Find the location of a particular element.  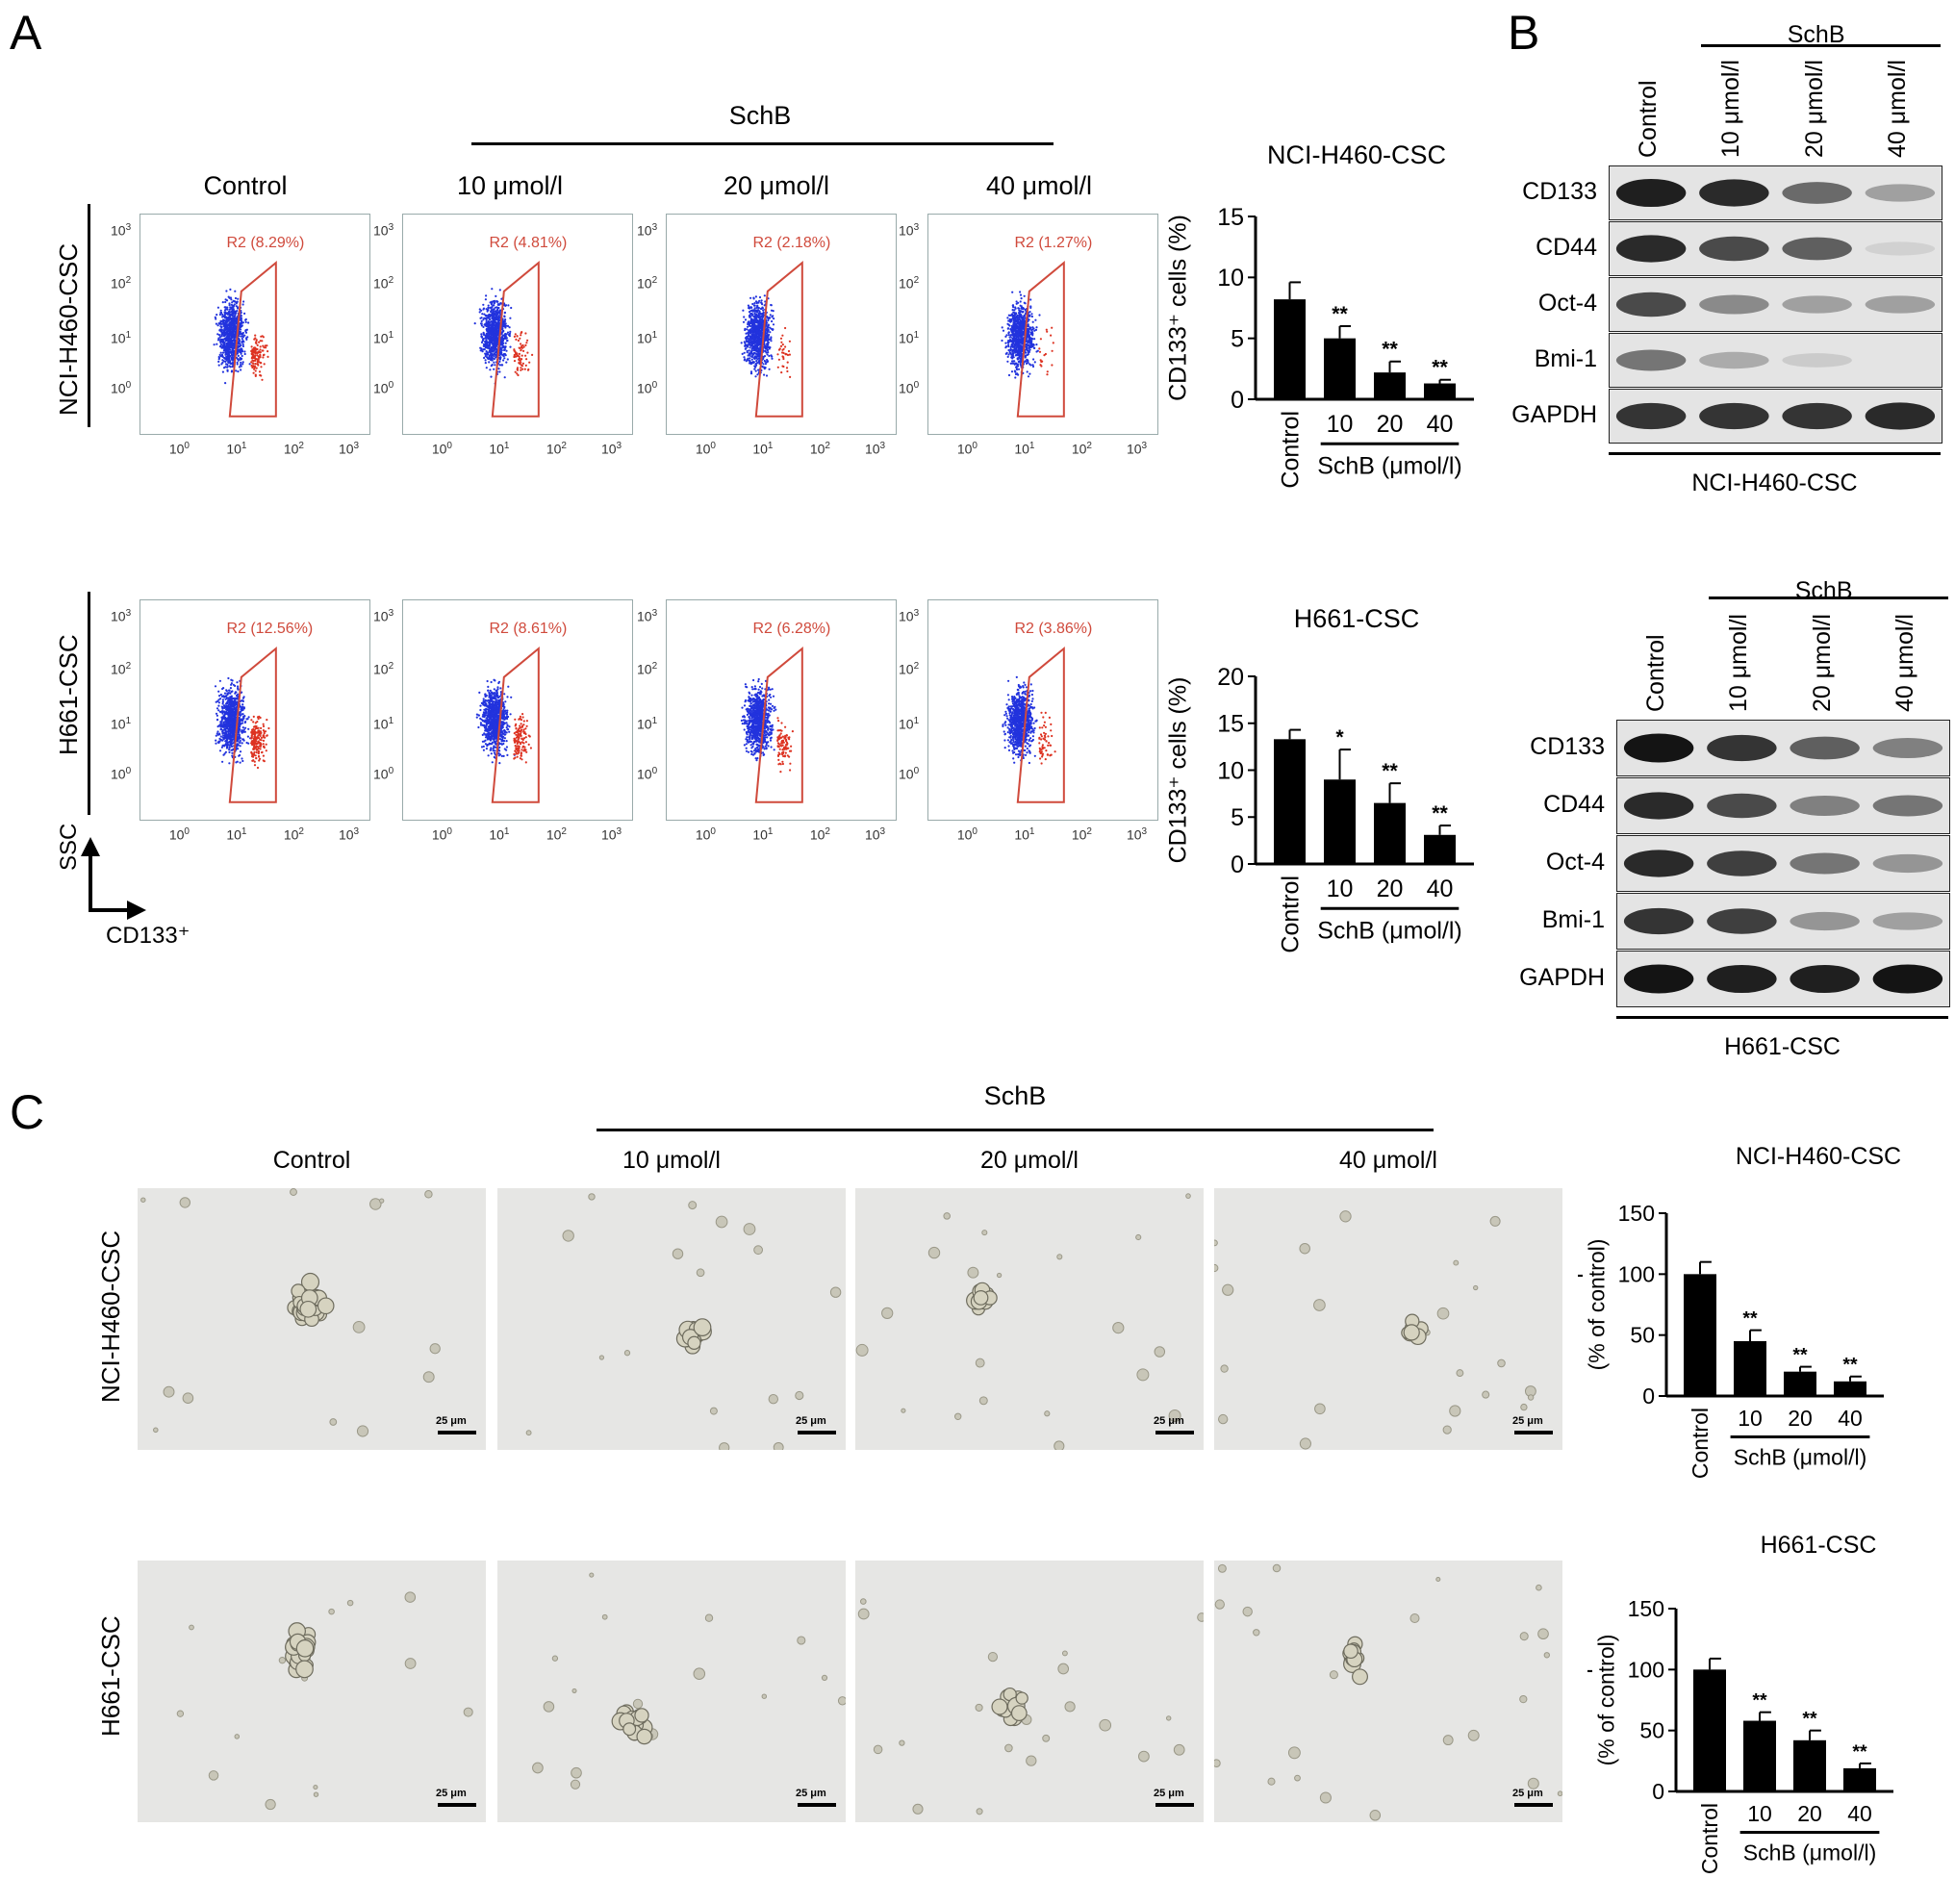

facs-condition-label-2: 20 μmol/l is located at coordinates (776, 185).